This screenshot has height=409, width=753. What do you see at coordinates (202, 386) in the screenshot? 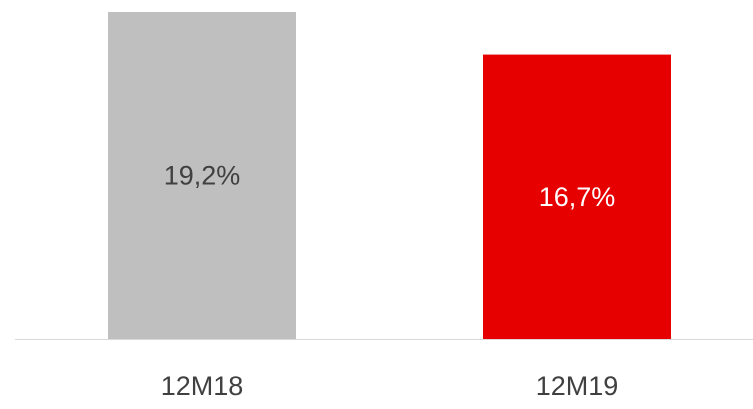
I see `x-tick-label: 12M18` at bounding box center [202, 386].